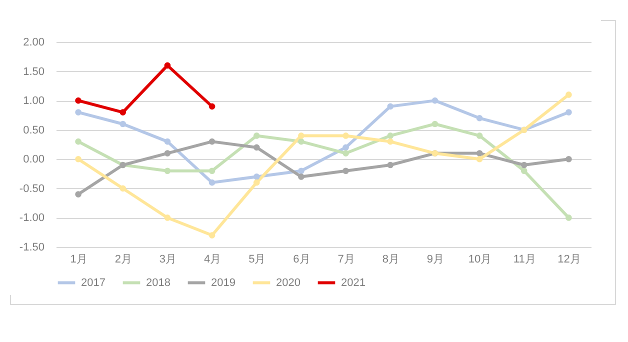 Image resolution: width=628 pixels, height=342 pixels. What do you see at coordinates (31, 188) in the screenshot?
I see `y-tick-label: -0.50` at bounding box center [31, 188].